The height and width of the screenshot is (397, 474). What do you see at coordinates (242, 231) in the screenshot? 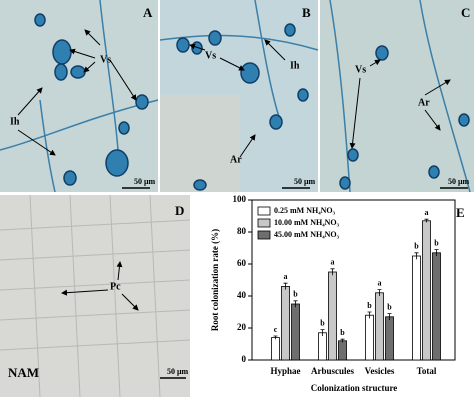
I see `y-tick-label: 80` at bounding box center [242, 231].